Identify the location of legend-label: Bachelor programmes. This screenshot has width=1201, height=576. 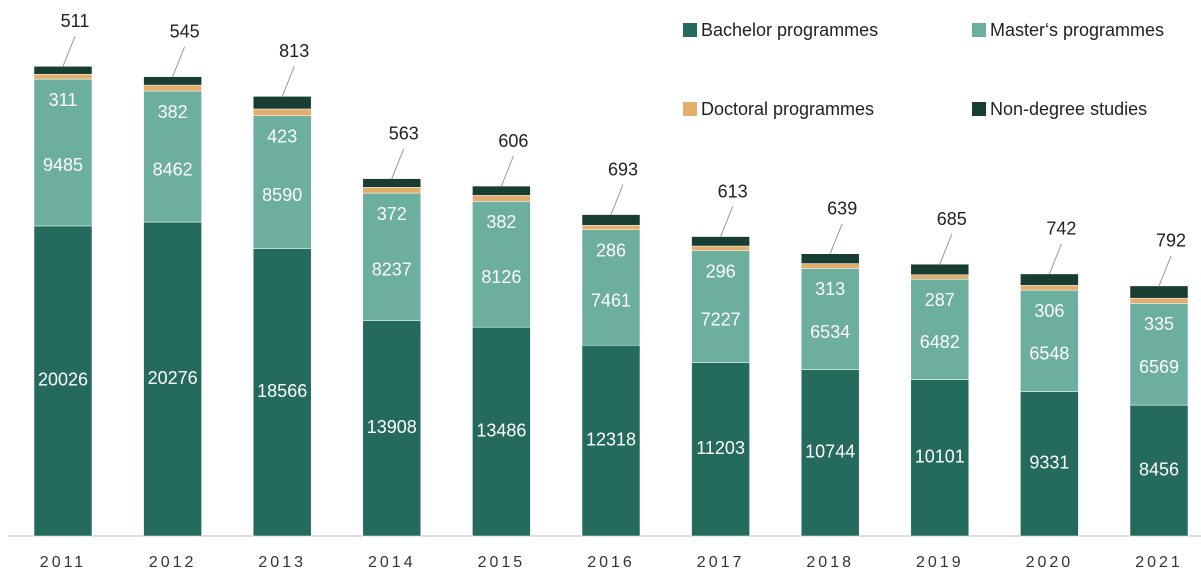
(789, 30).